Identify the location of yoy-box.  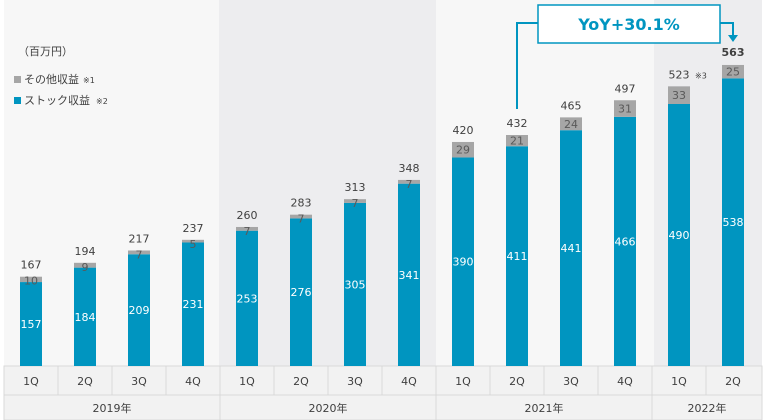
(629, 24).